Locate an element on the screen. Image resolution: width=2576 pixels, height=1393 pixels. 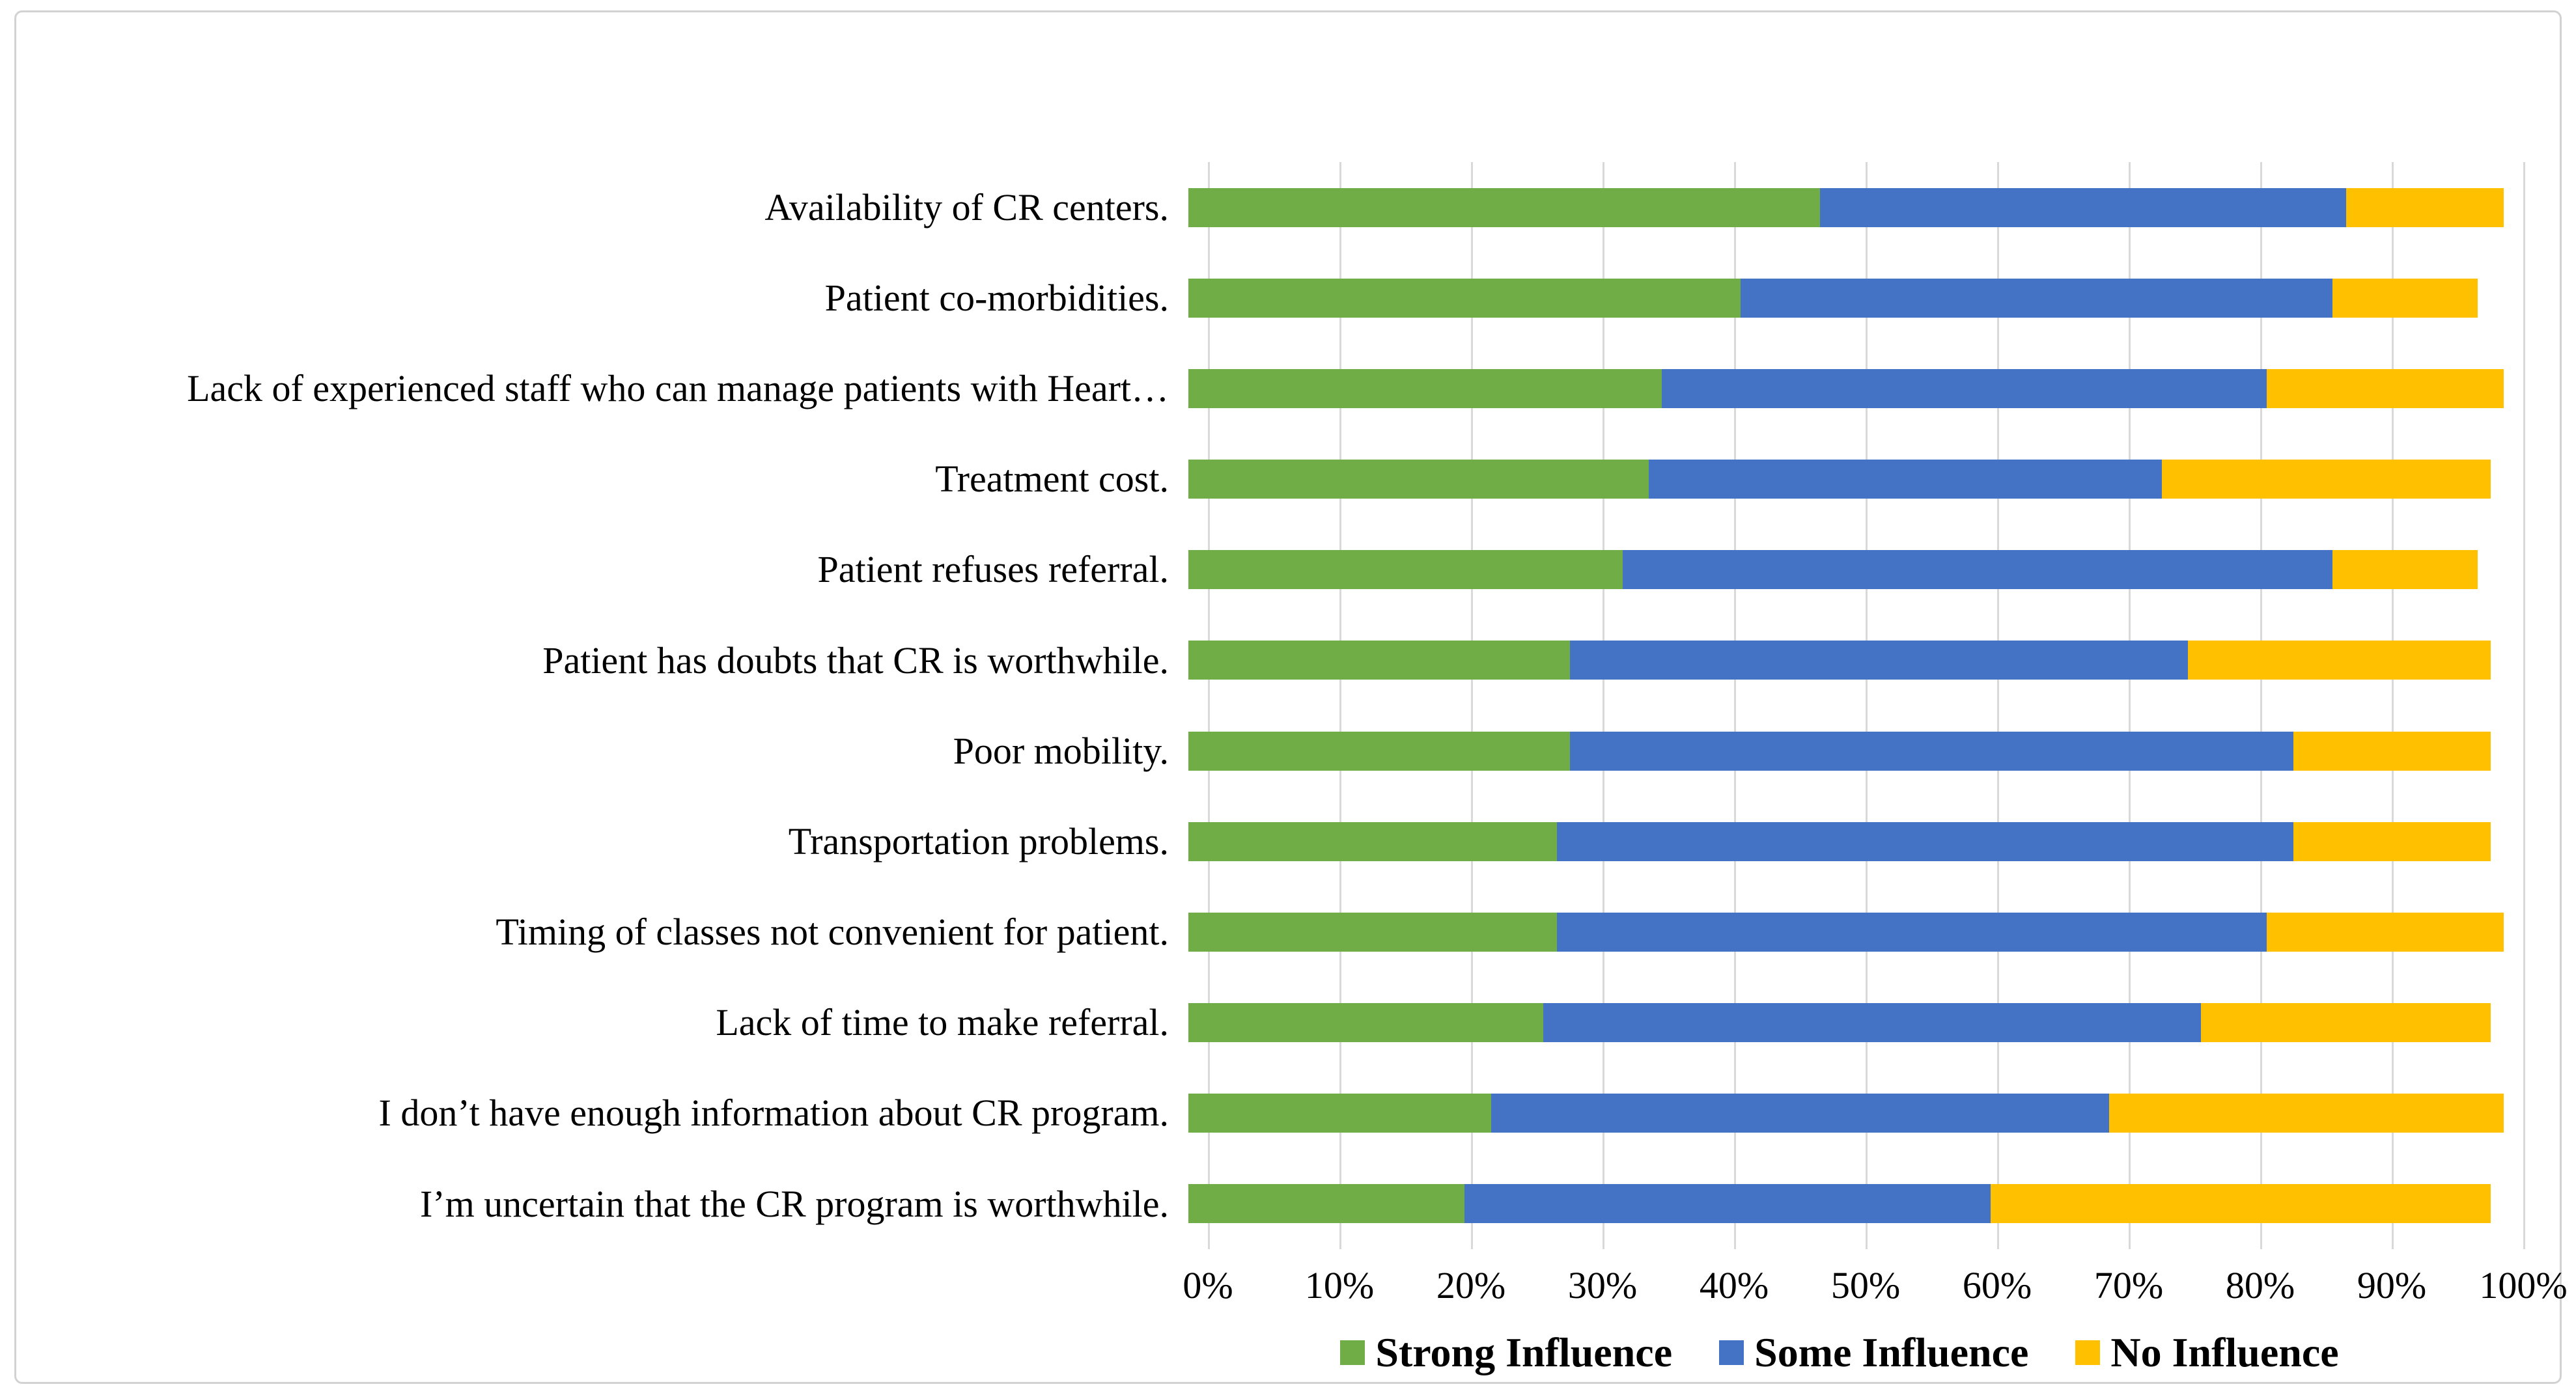
bar-row: Treatment cost. is located at coordinates (1270, 479).